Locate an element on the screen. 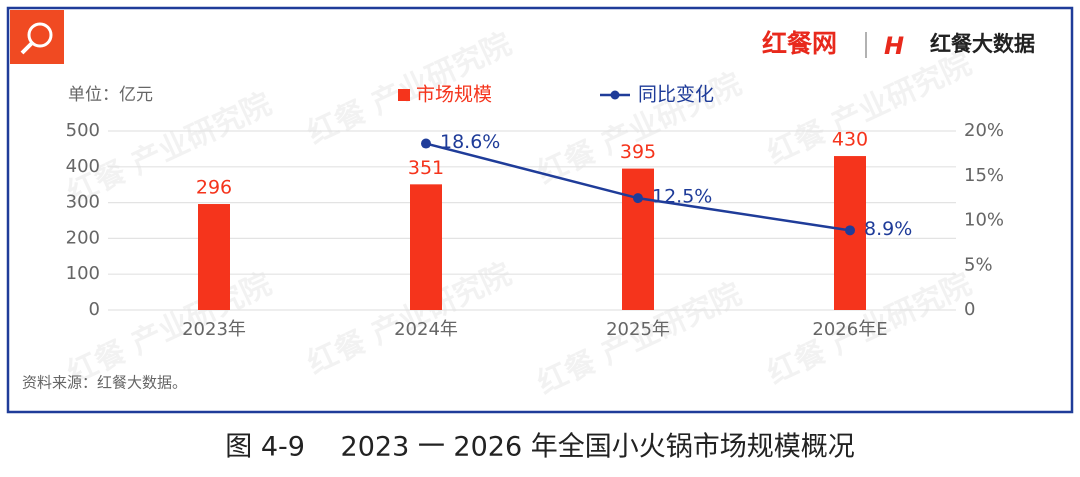 This screenshot has width=1080, height=477. y-tick-label: 400 is located at coordinates (83, 166).